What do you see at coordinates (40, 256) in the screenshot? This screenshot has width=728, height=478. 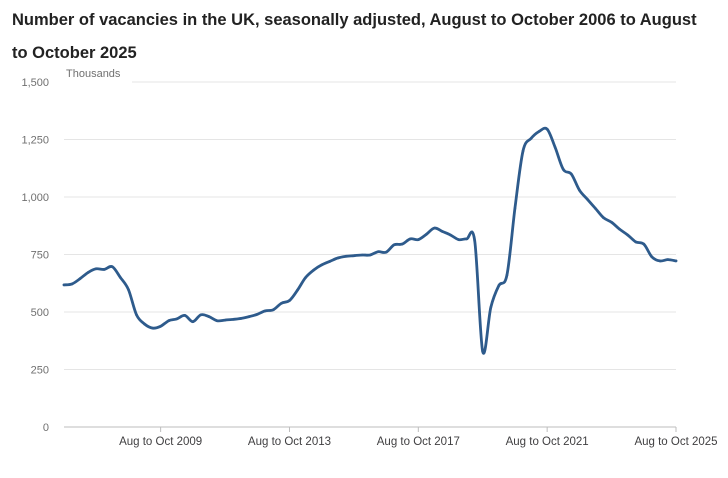 I see `y-tick-label: 750` at bounding box center [40, 256].